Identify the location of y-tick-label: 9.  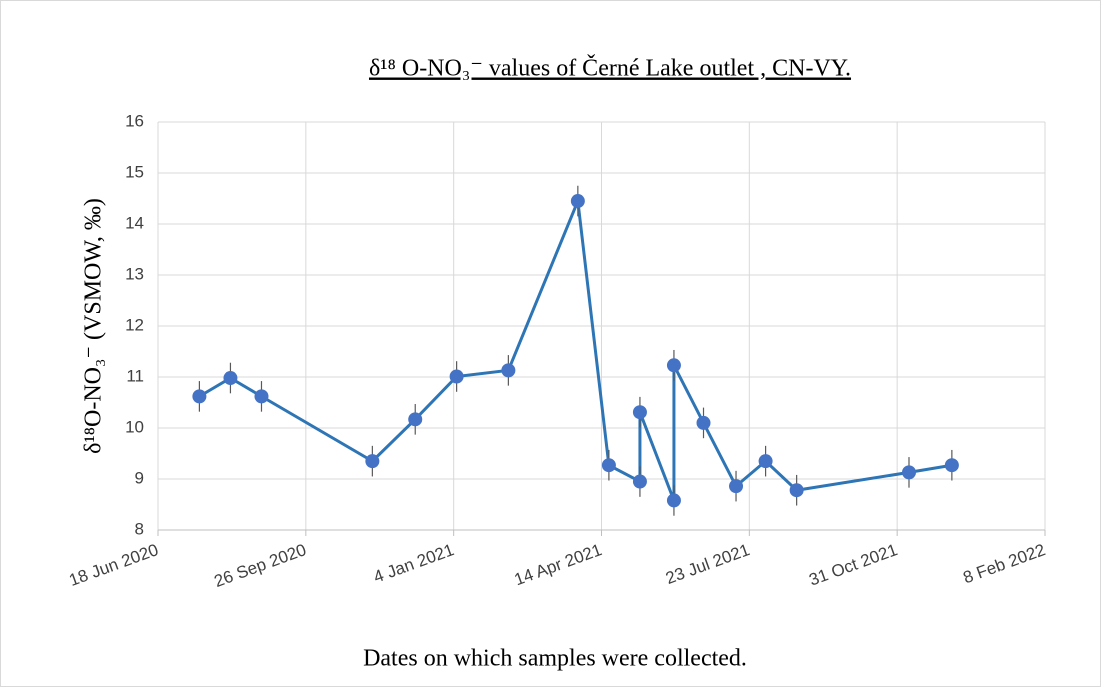
(139, 477).